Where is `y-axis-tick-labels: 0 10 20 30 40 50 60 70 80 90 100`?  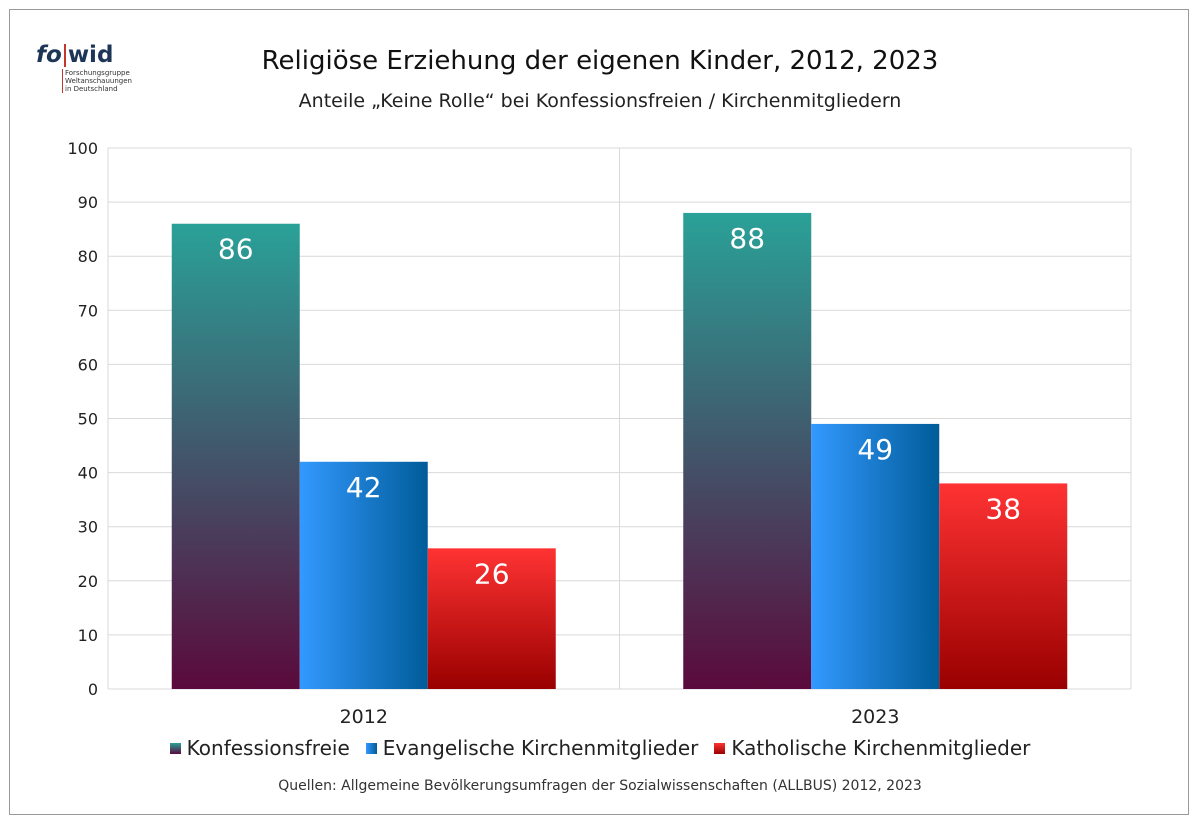 y-axis-tick-labels: 0 10 20 30 40 50 60 70 80 90 100 is located at coordinates (82, 419).